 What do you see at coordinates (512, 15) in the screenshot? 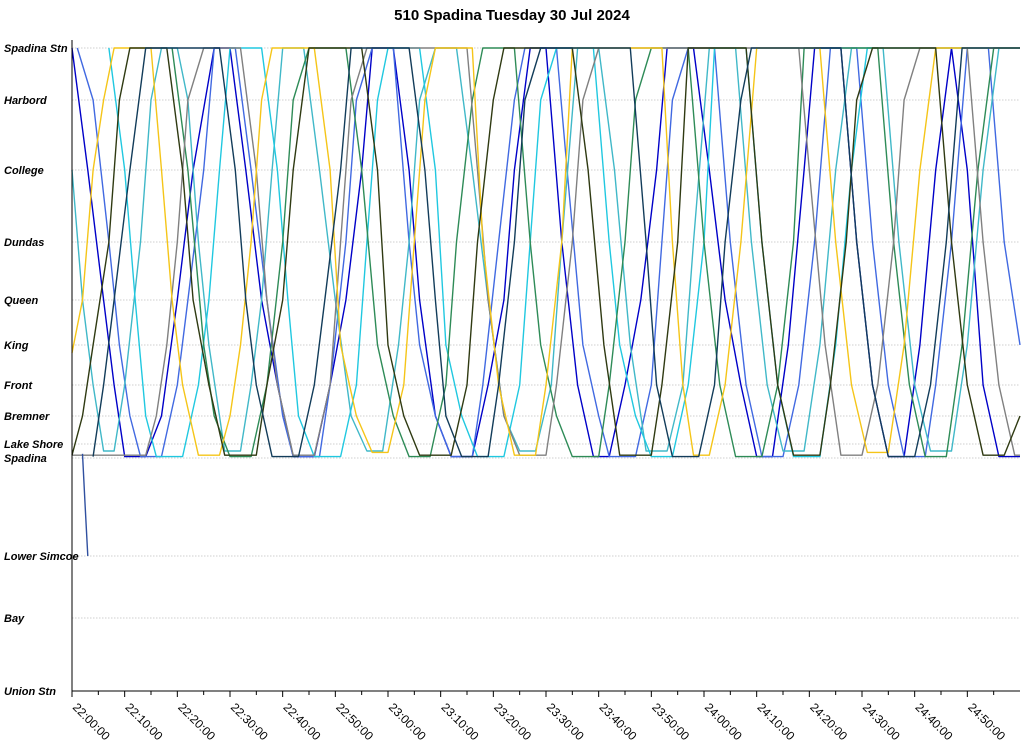
I see `chart-title: 510 Spadina Tuesday 30 Jul 2024` at bounding box center [512, 15].